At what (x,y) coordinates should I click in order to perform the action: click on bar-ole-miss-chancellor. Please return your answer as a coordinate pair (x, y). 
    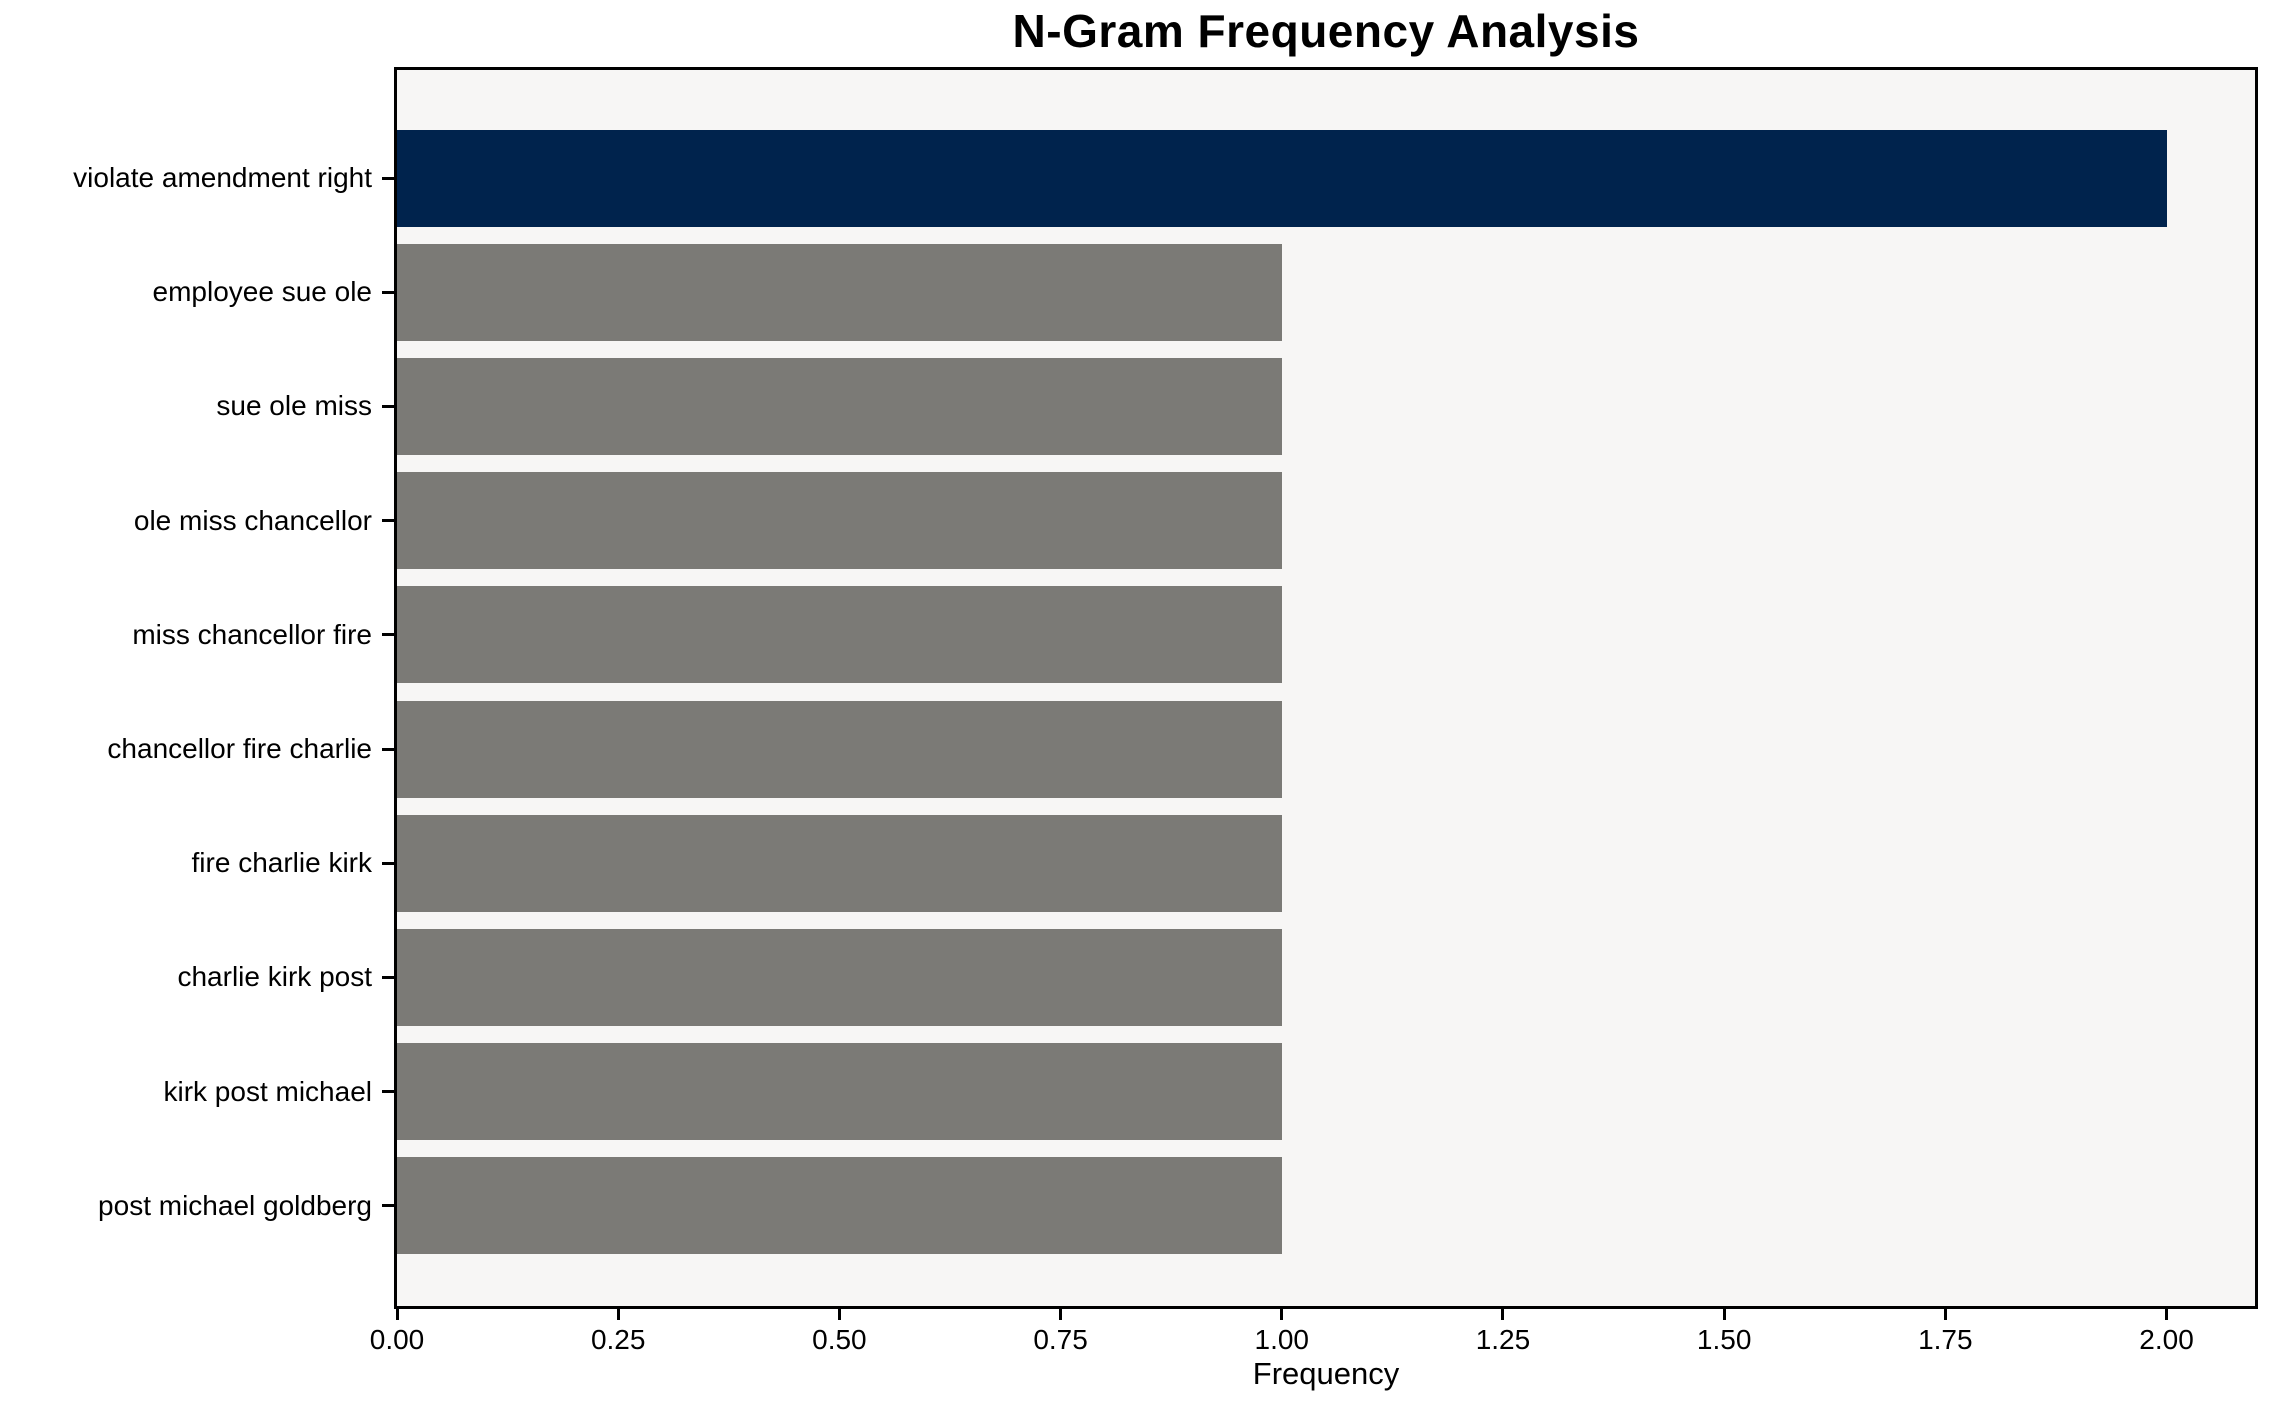
    Looking at the image, I should click on (839, 521).